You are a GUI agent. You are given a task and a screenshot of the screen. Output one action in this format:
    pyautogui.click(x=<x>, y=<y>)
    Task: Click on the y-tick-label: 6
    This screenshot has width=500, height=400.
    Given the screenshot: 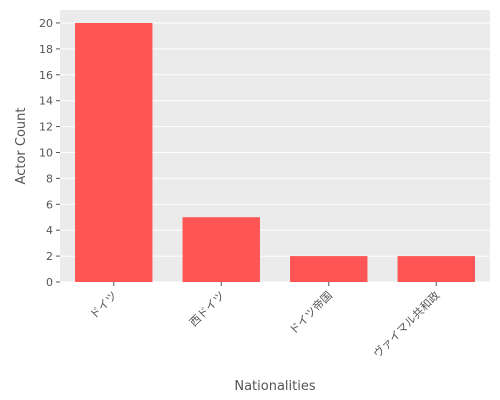 What is the action you would take?
    pyautogui.click(x=49, y=204)
    